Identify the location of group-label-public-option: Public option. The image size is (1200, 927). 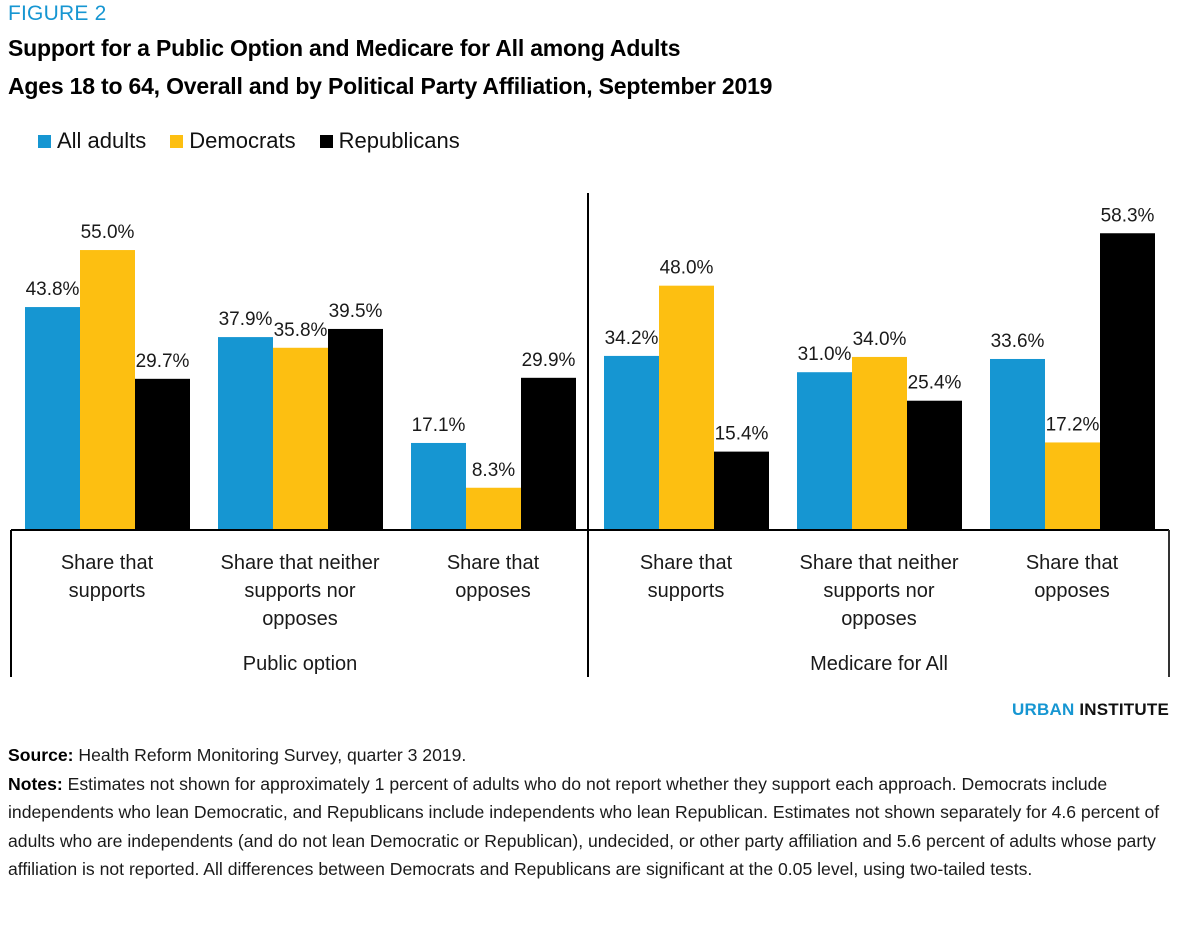
(300, 664).